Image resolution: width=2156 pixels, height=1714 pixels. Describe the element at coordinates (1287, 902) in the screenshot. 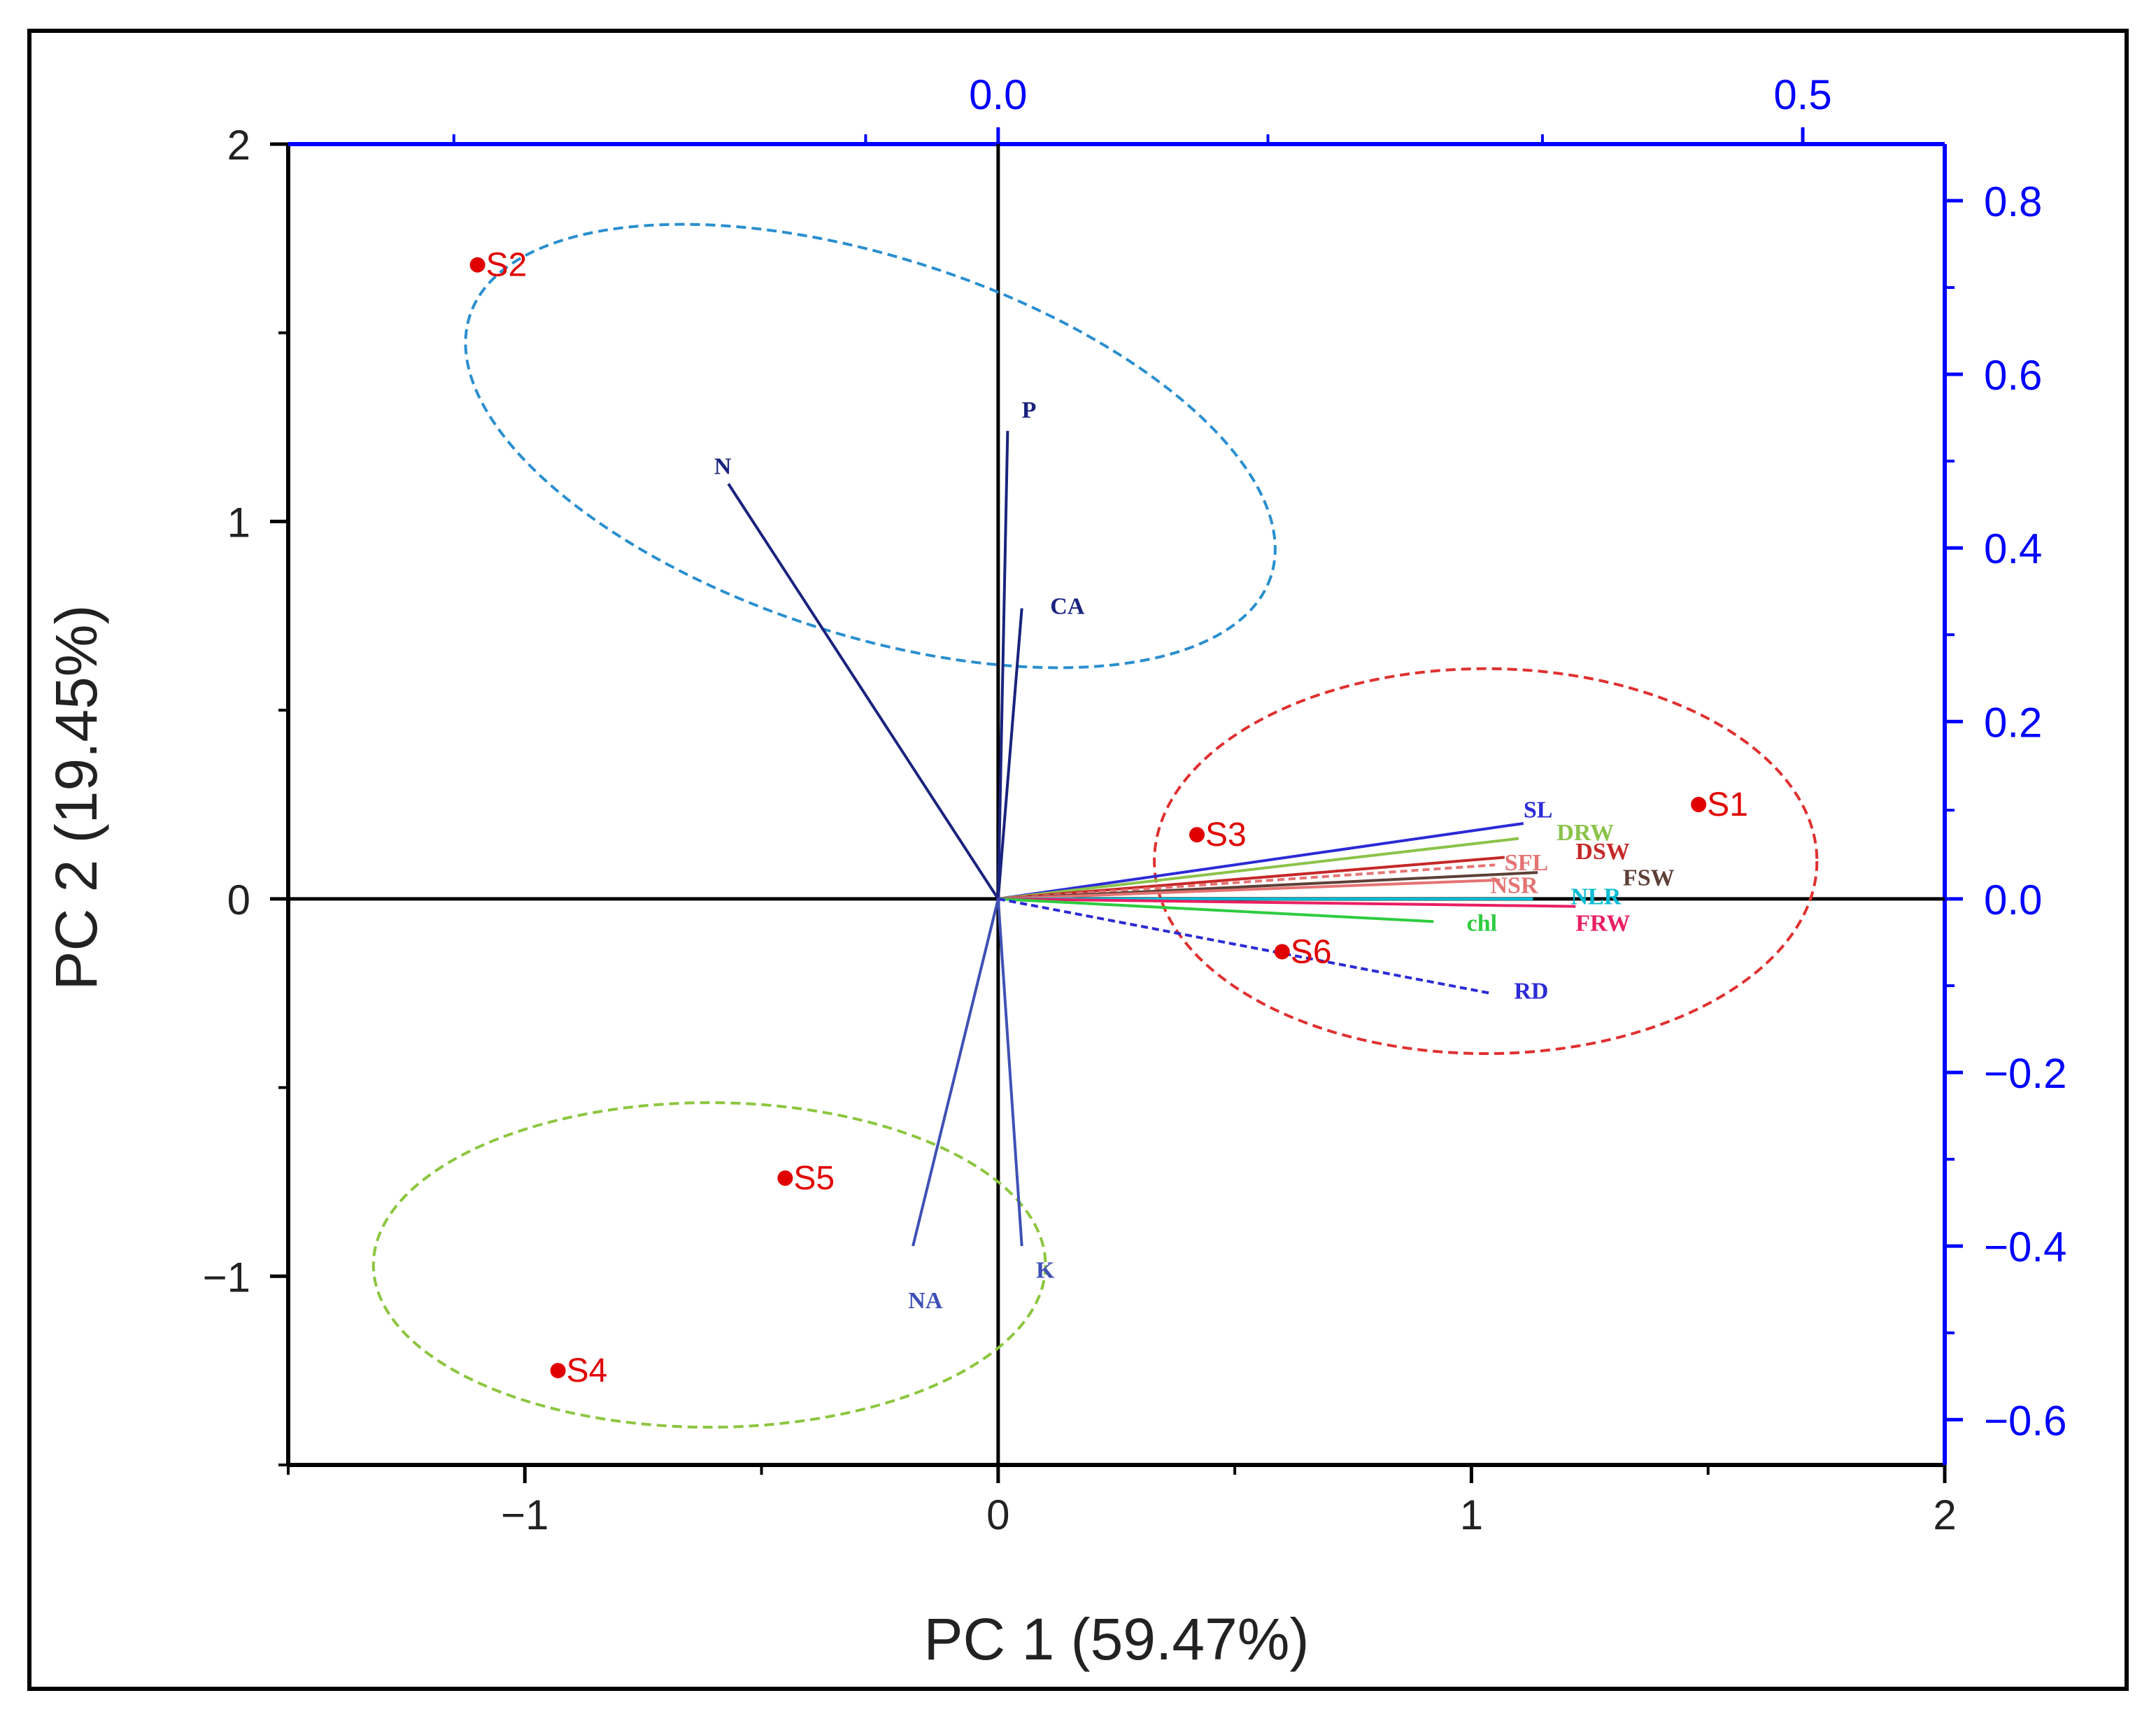

I see `loading-vector-frw` at that location.